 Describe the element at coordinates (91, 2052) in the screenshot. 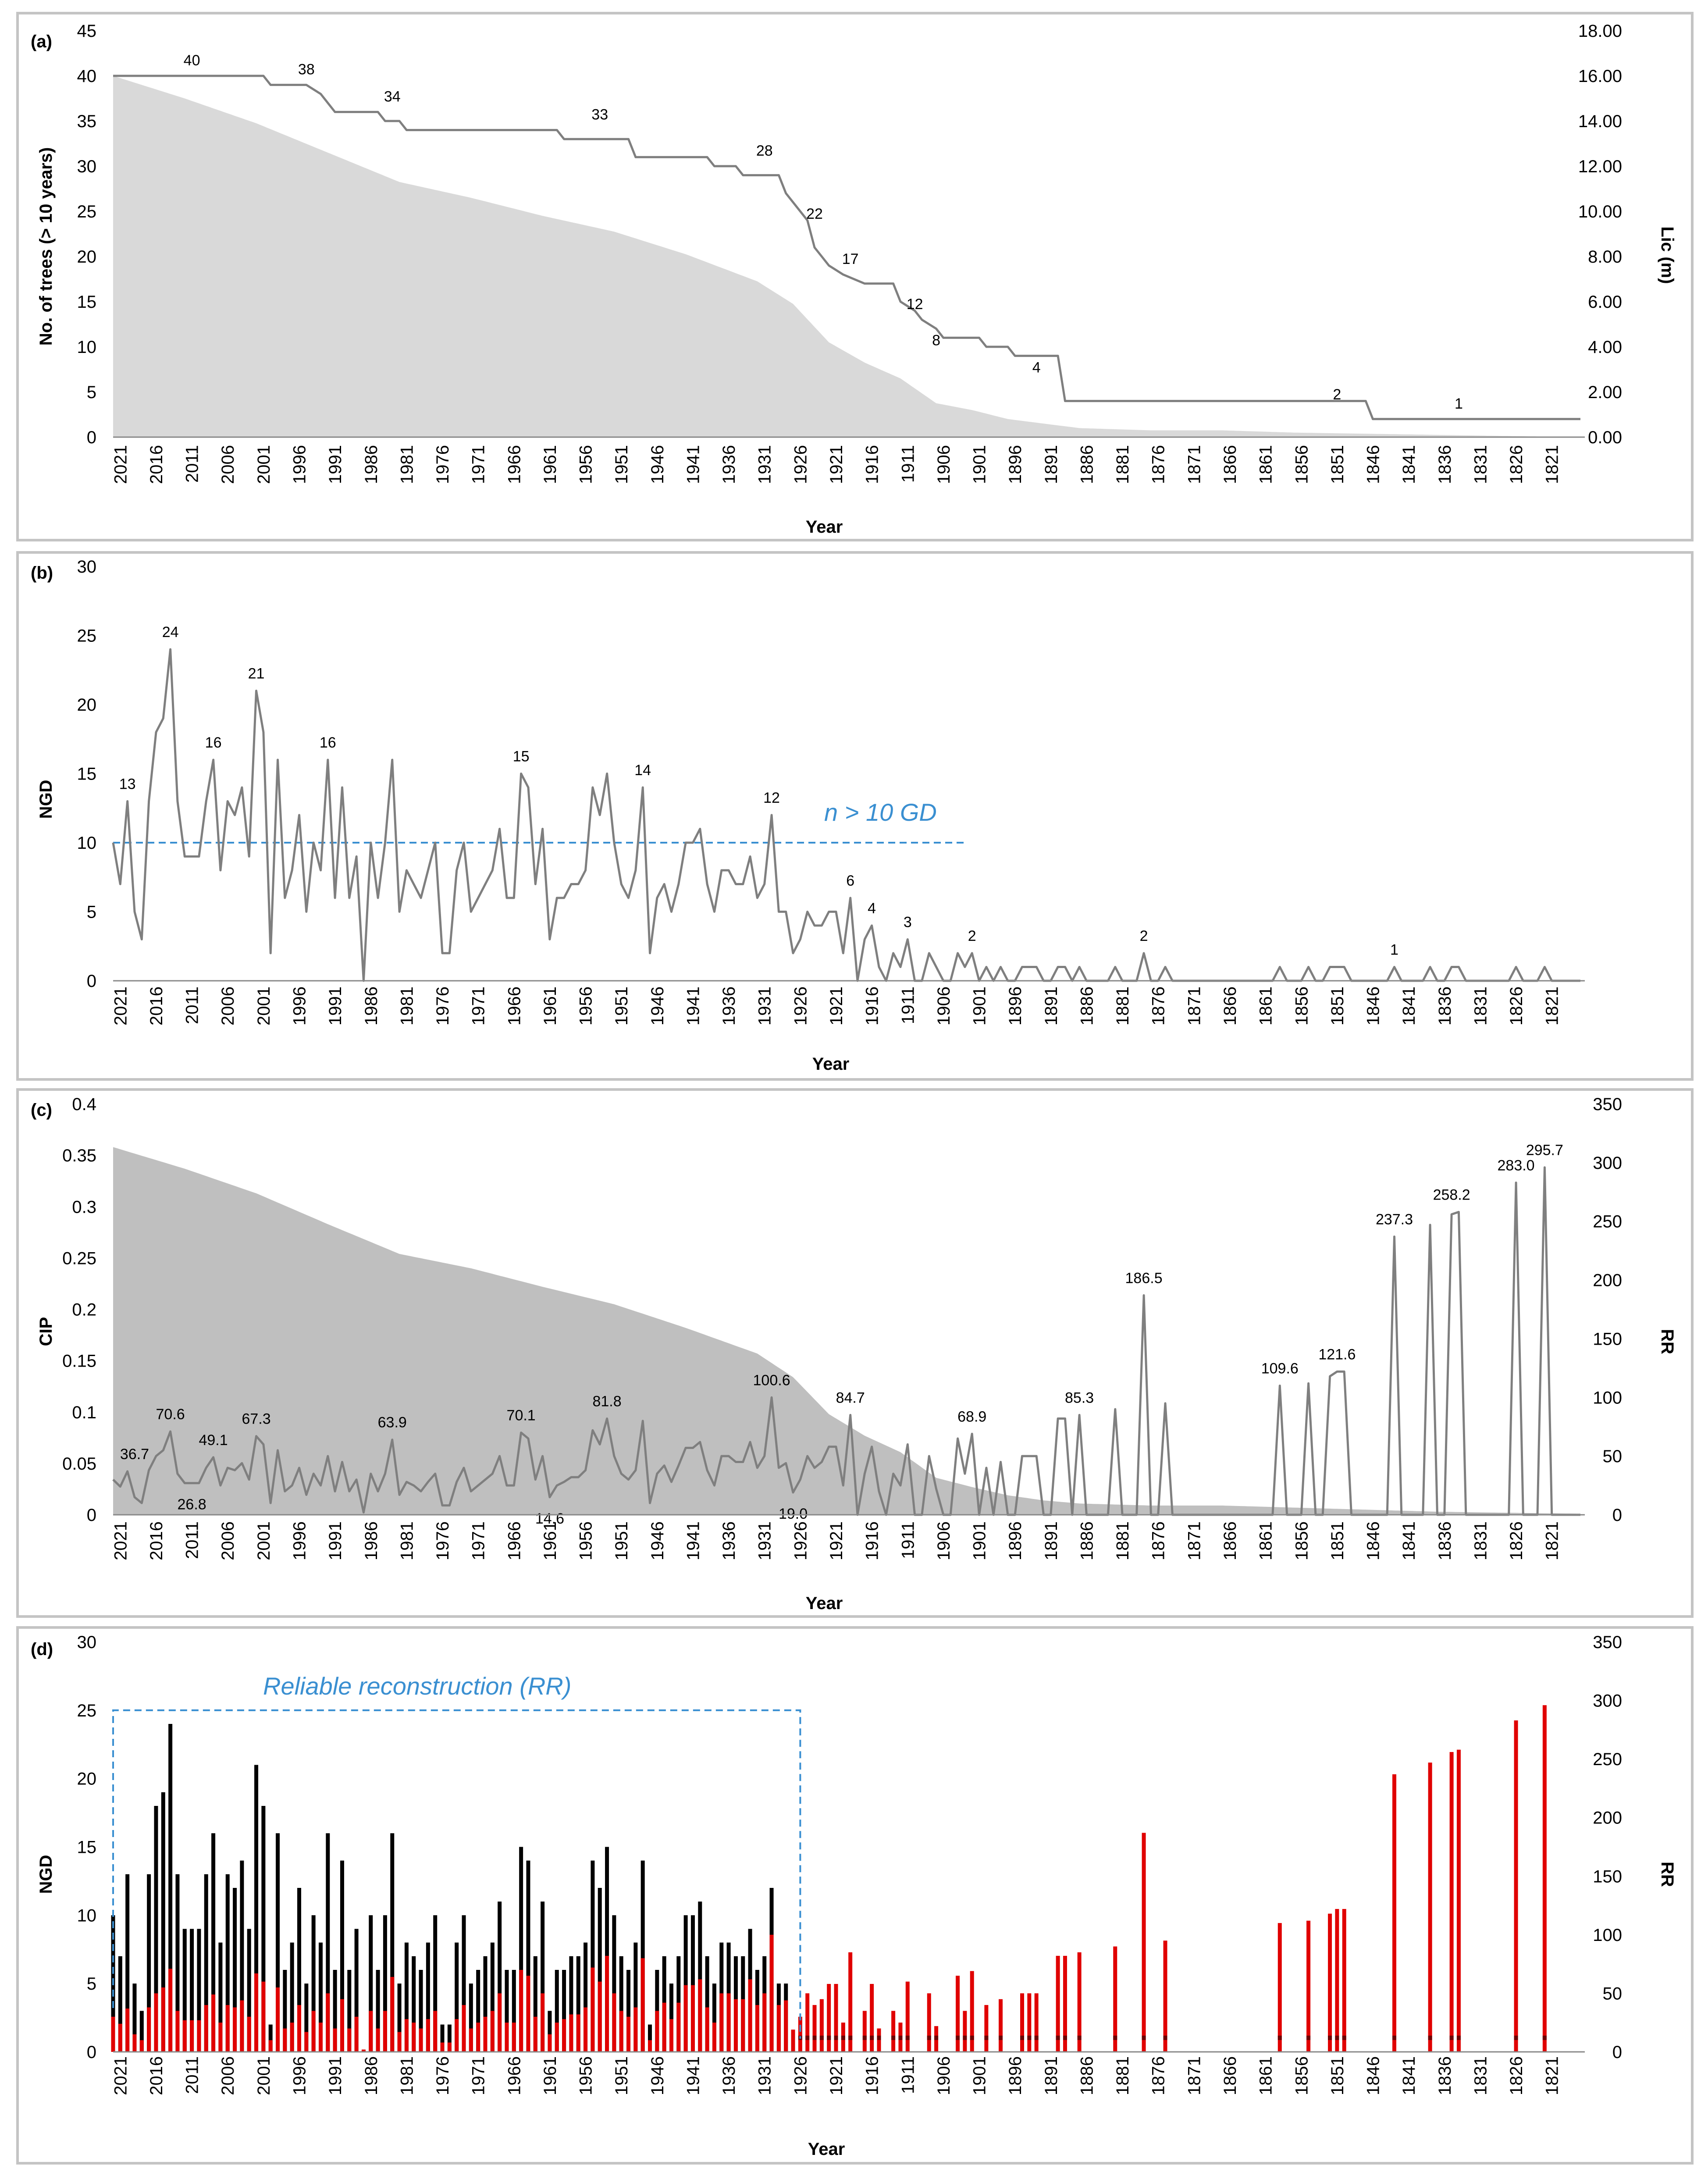

I see `panel-d-left-tick-label: 0` at that location.